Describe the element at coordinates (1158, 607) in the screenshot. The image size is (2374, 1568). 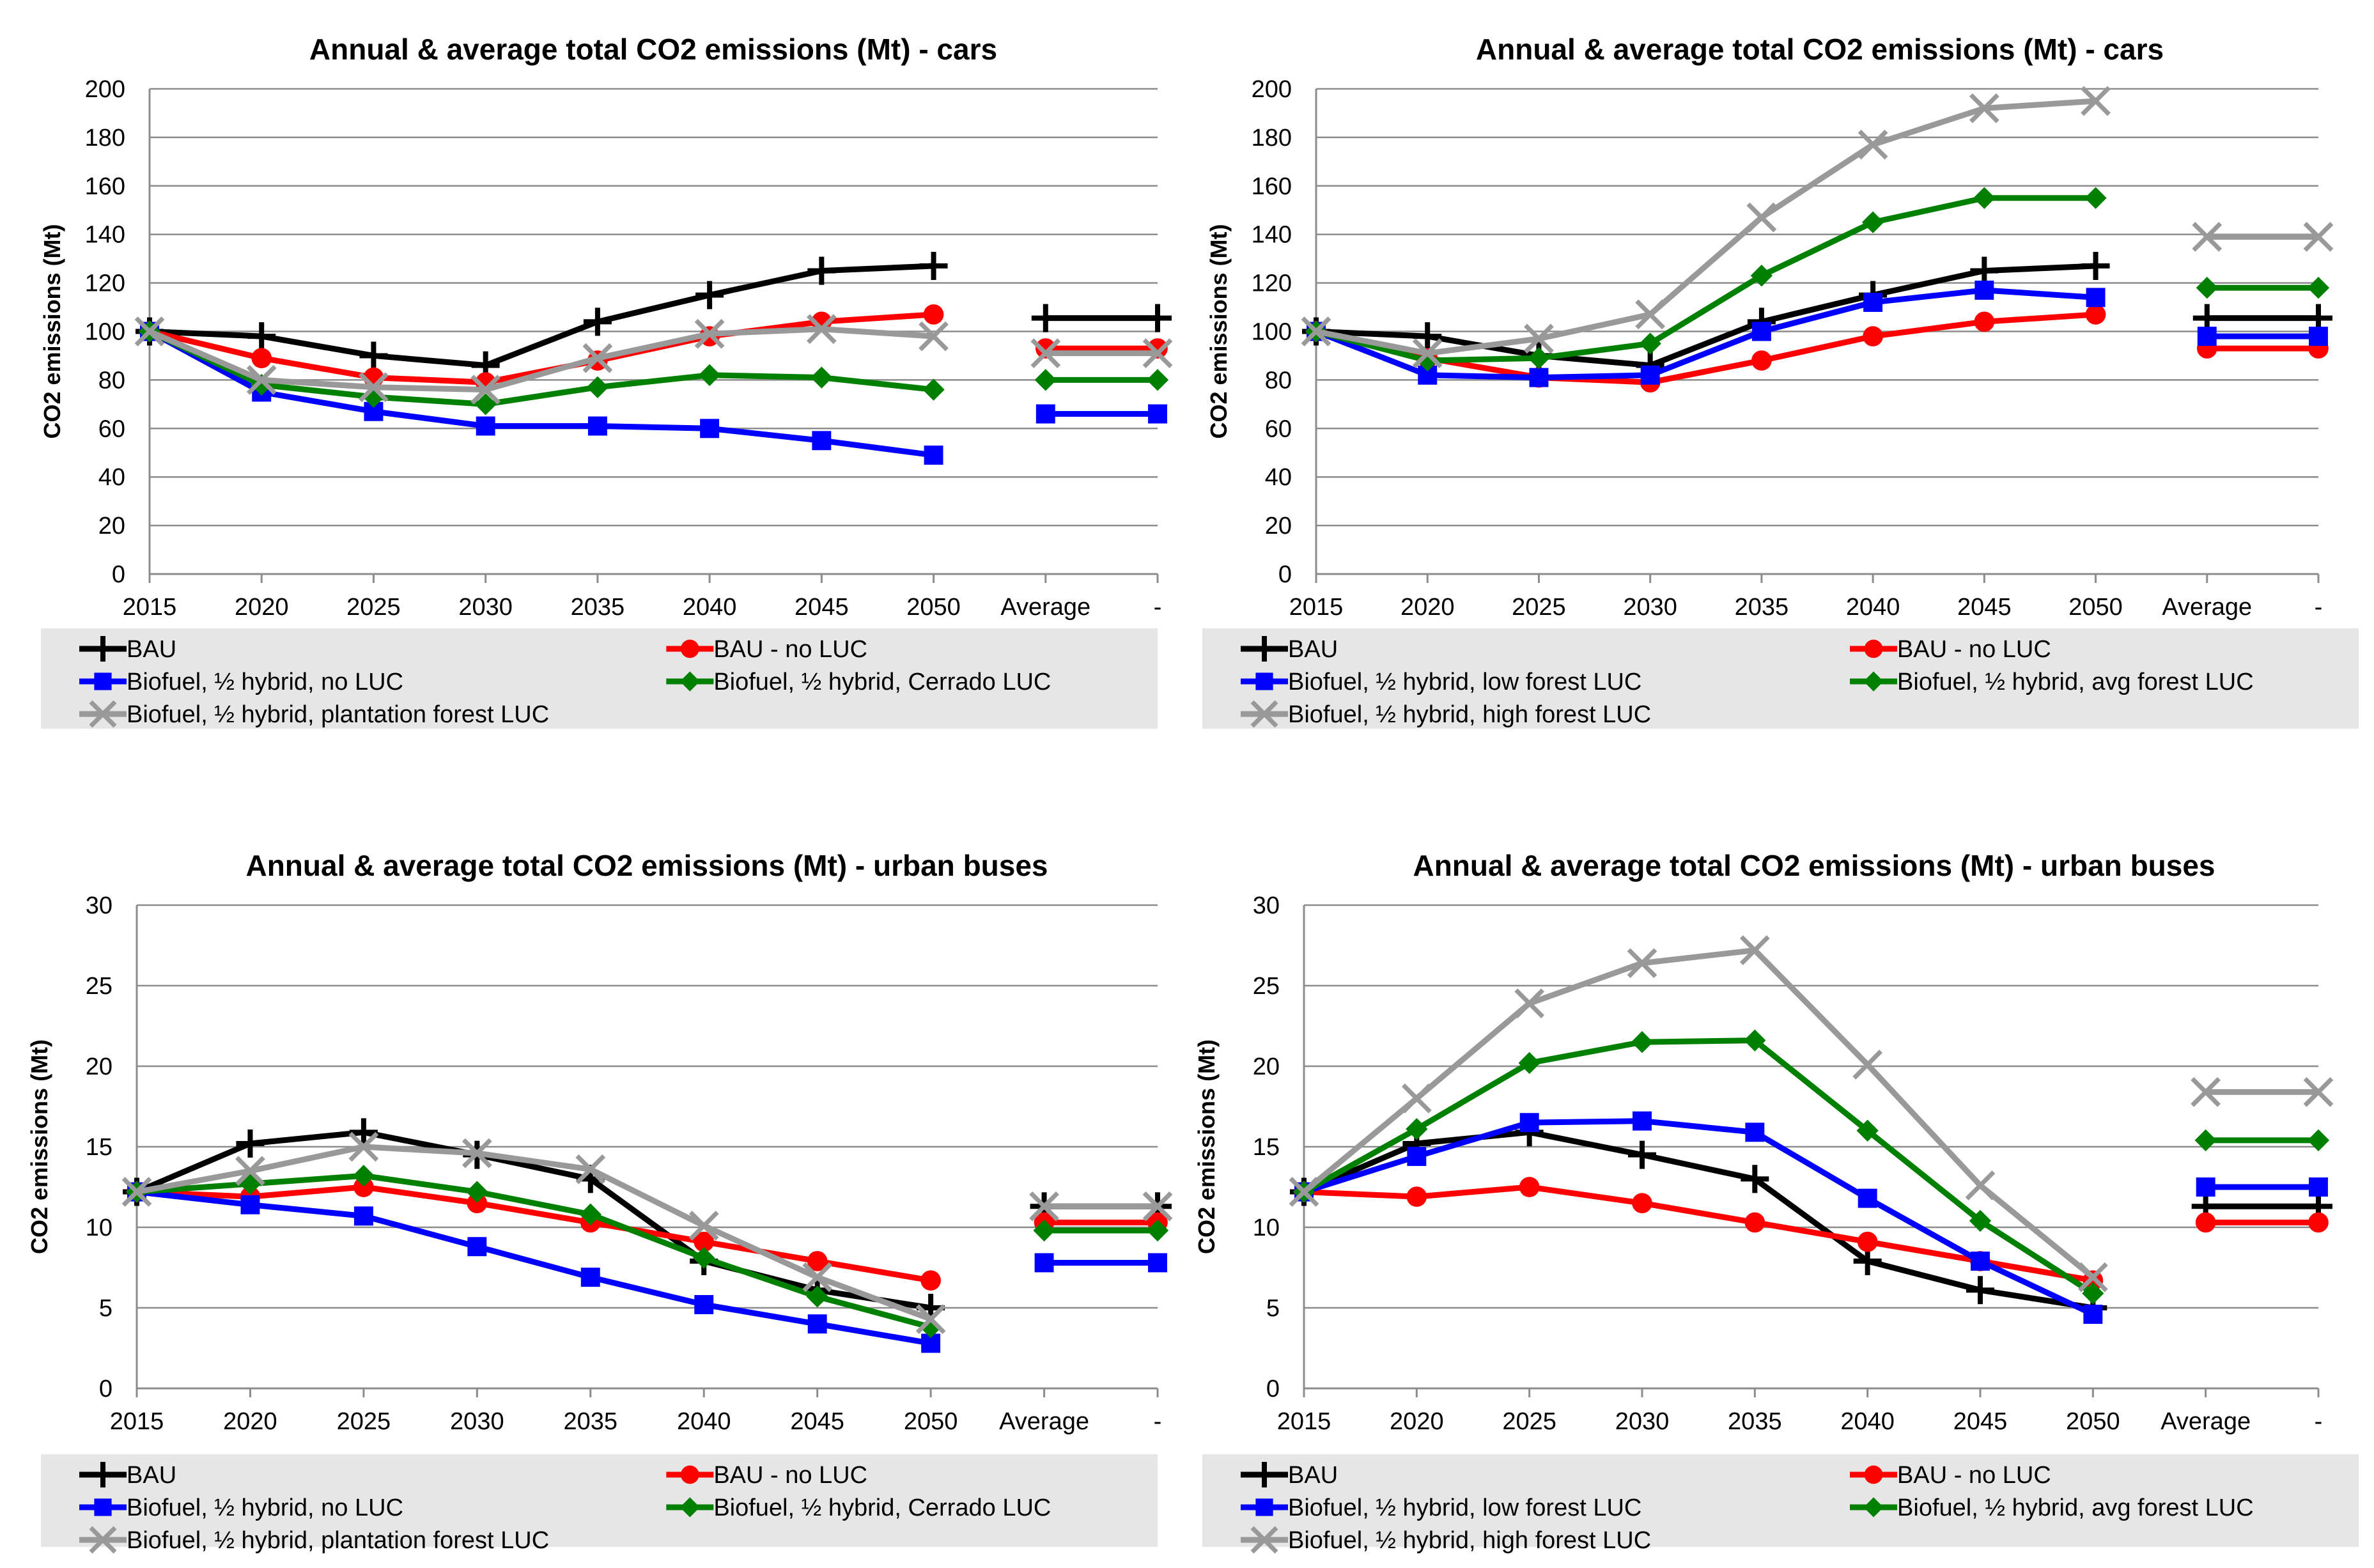
I see `x-tick-label: -` at that location.